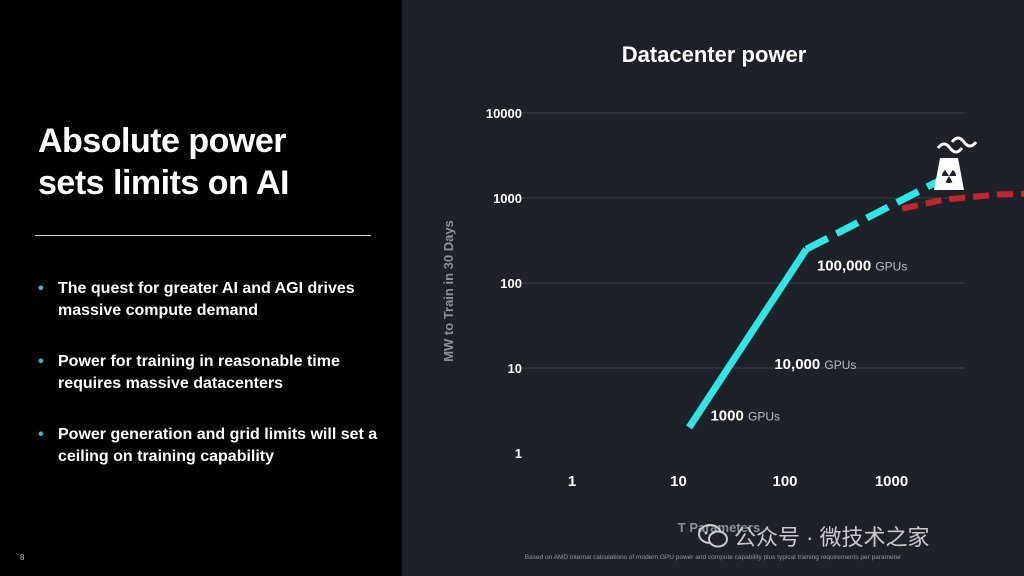  I want to click on x-tick-label: 1, so click(572, 481).